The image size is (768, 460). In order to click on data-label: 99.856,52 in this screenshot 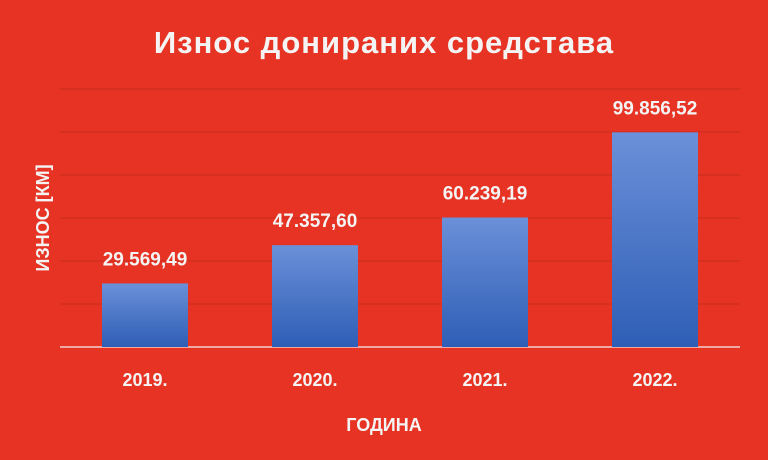, I will do `click(655, 108)`.